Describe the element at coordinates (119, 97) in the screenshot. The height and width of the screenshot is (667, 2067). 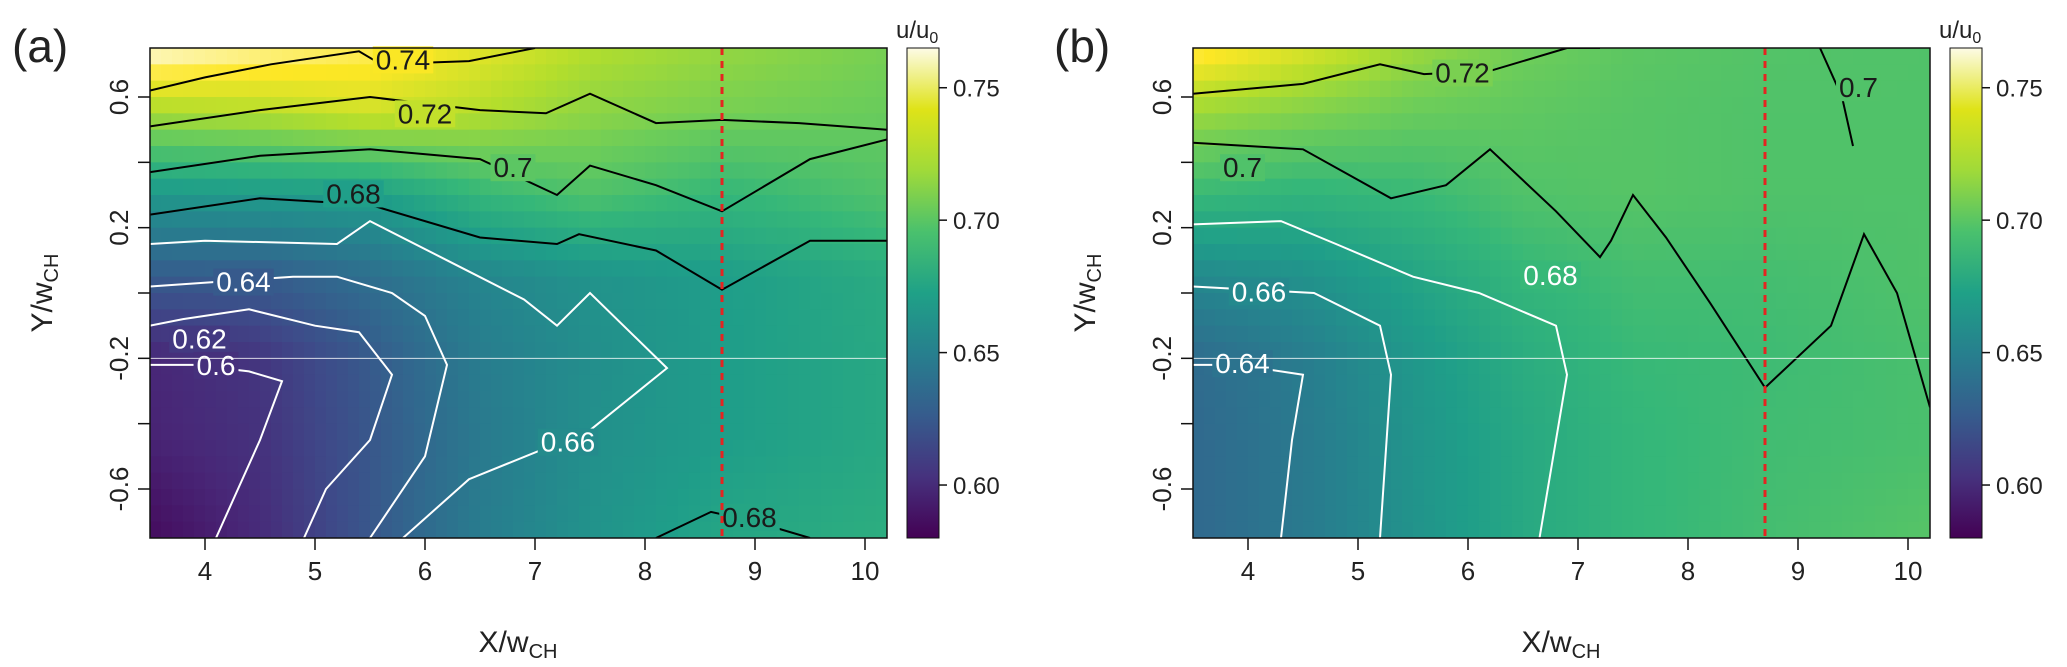
I see `y-tick-label: 0.6` at that location.